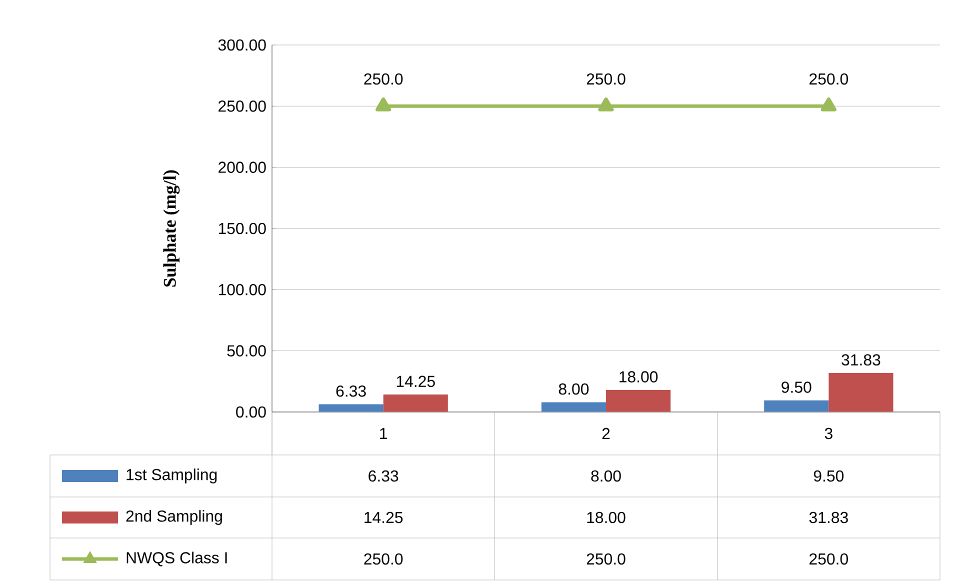  What do you see at coordinates (242, 290) in the screenshot?
I see `y-tick-label: 100.00` at bounding box center [242, 290].